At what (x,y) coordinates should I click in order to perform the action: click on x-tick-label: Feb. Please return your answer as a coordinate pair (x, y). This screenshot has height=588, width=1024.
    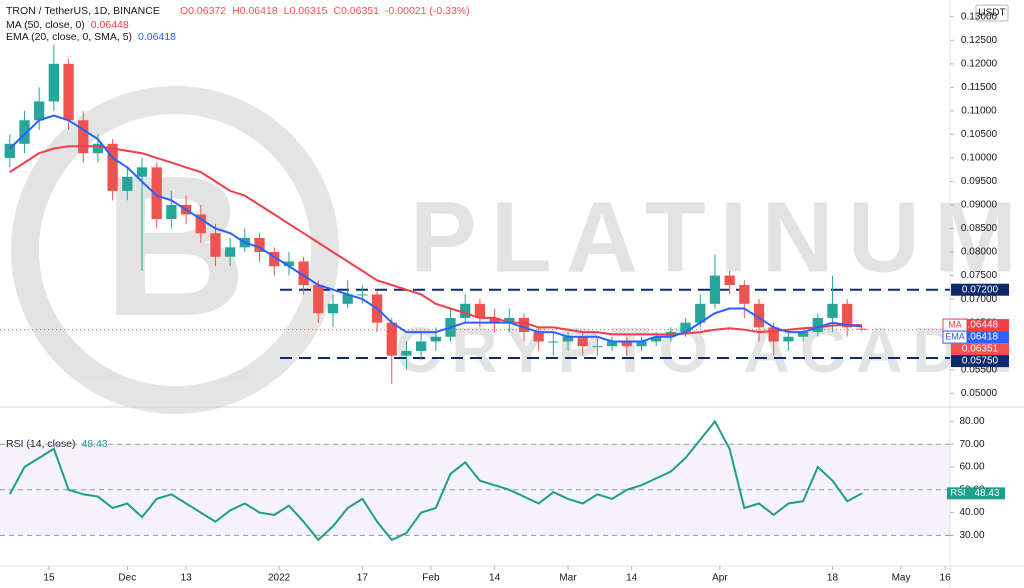
    Looking at the image, I should click on (431, 578).